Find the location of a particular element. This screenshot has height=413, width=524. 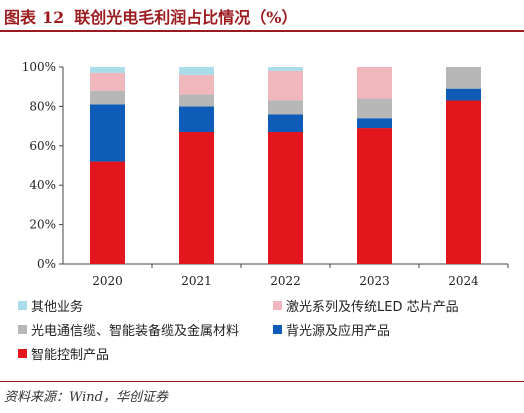

source-note: 资料来源：Wind，华创证券 is located at coordinates (86, 397).